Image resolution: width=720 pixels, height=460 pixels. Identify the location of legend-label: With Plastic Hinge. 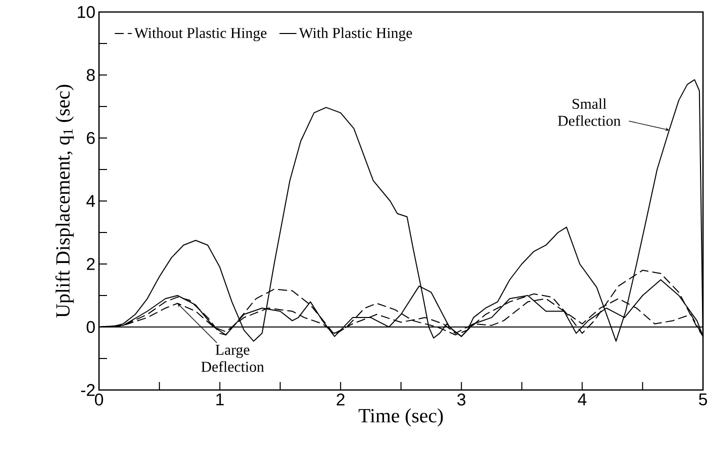
(355, 35).